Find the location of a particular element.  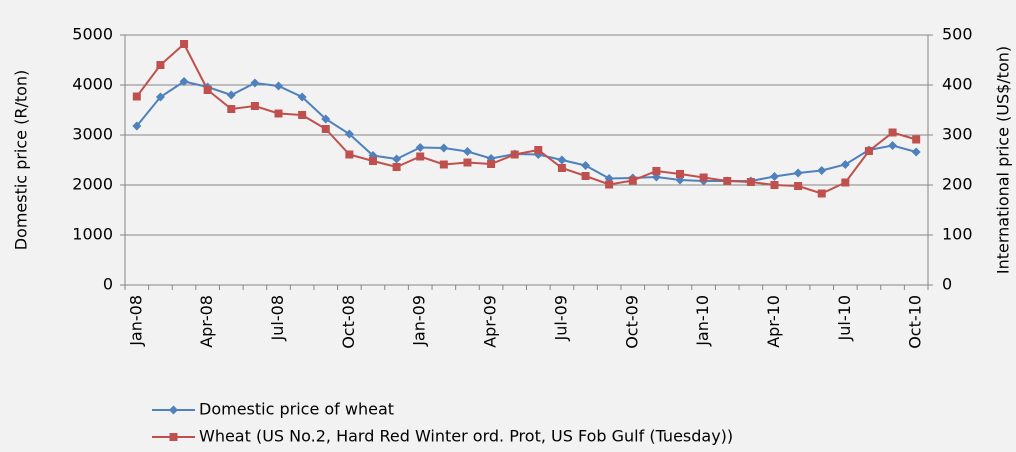

x-tick-label: Jul-08 is located at coordinates (277, 318).